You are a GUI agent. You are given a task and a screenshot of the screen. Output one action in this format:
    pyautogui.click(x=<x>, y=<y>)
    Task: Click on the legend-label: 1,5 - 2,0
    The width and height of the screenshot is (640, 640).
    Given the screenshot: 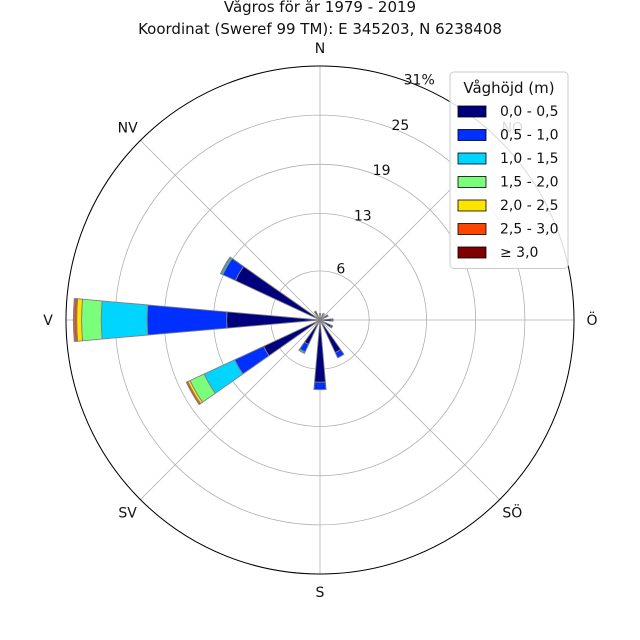 What is the action you would take?
    pyautogui.click(x=529, y=183)
    